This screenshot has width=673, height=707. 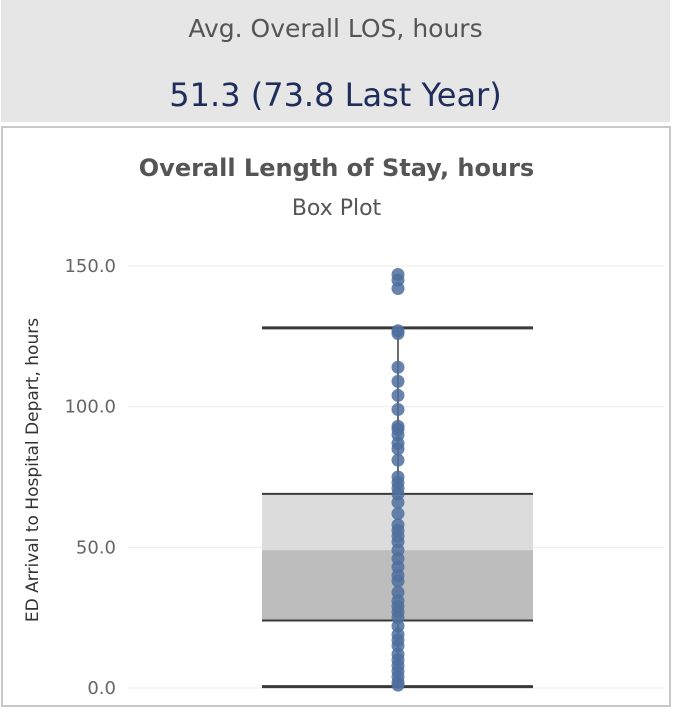 What do you see at coordinates (336, 168) in the screenshot?
I see `chart-title: Overall Length of Stay, hours` at bounding box center [336, 168].